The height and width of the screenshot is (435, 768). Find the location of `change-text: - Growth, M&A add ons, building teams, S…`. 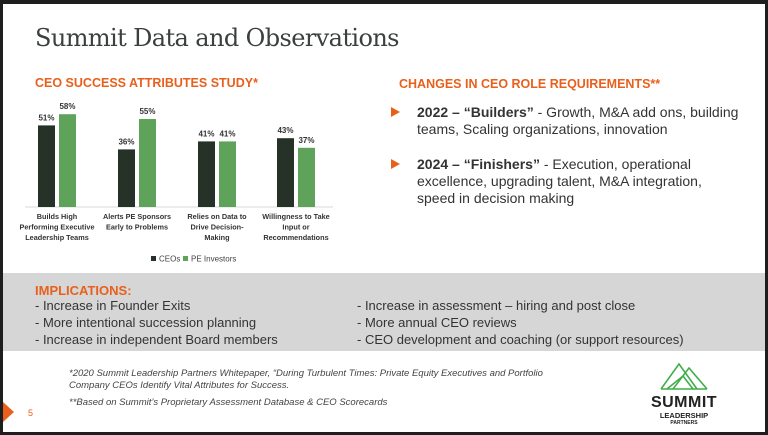

change-text: - Growth, M&A add ons, building teams, S… is located at coordinates (578, 120).